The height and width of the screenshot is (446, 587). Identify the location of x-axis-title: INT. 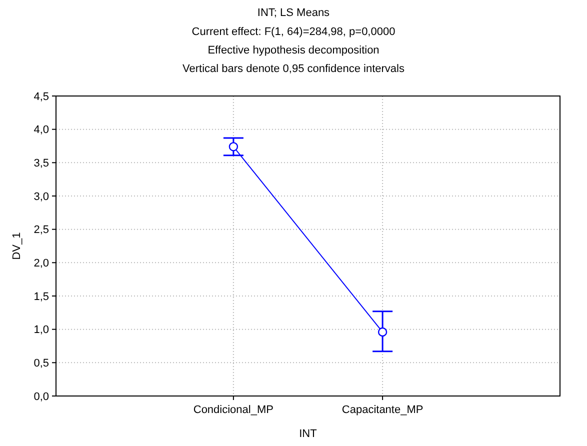
(308, 434).